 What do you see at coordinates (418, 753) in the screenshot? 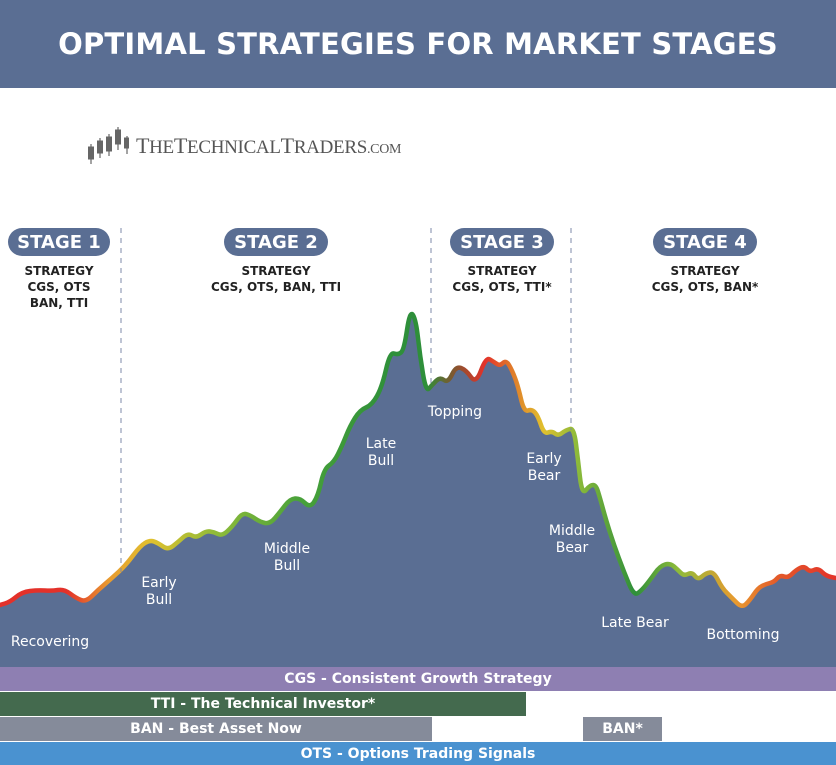
I see `ots-band: OTS - Options Trading Signals` at bounding box center [418, 753].